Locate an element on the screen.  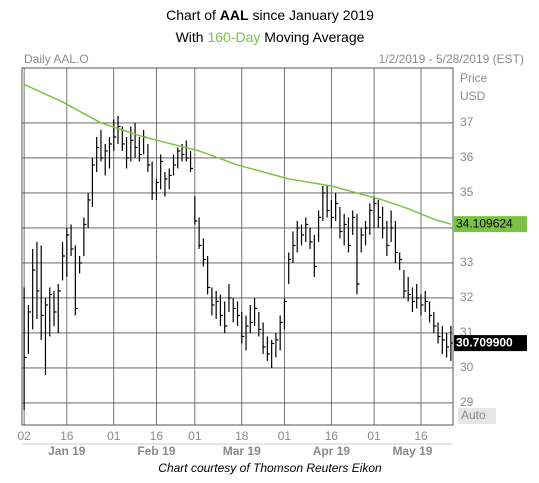
month-label: May 19 is located at coordinates (412, 451).